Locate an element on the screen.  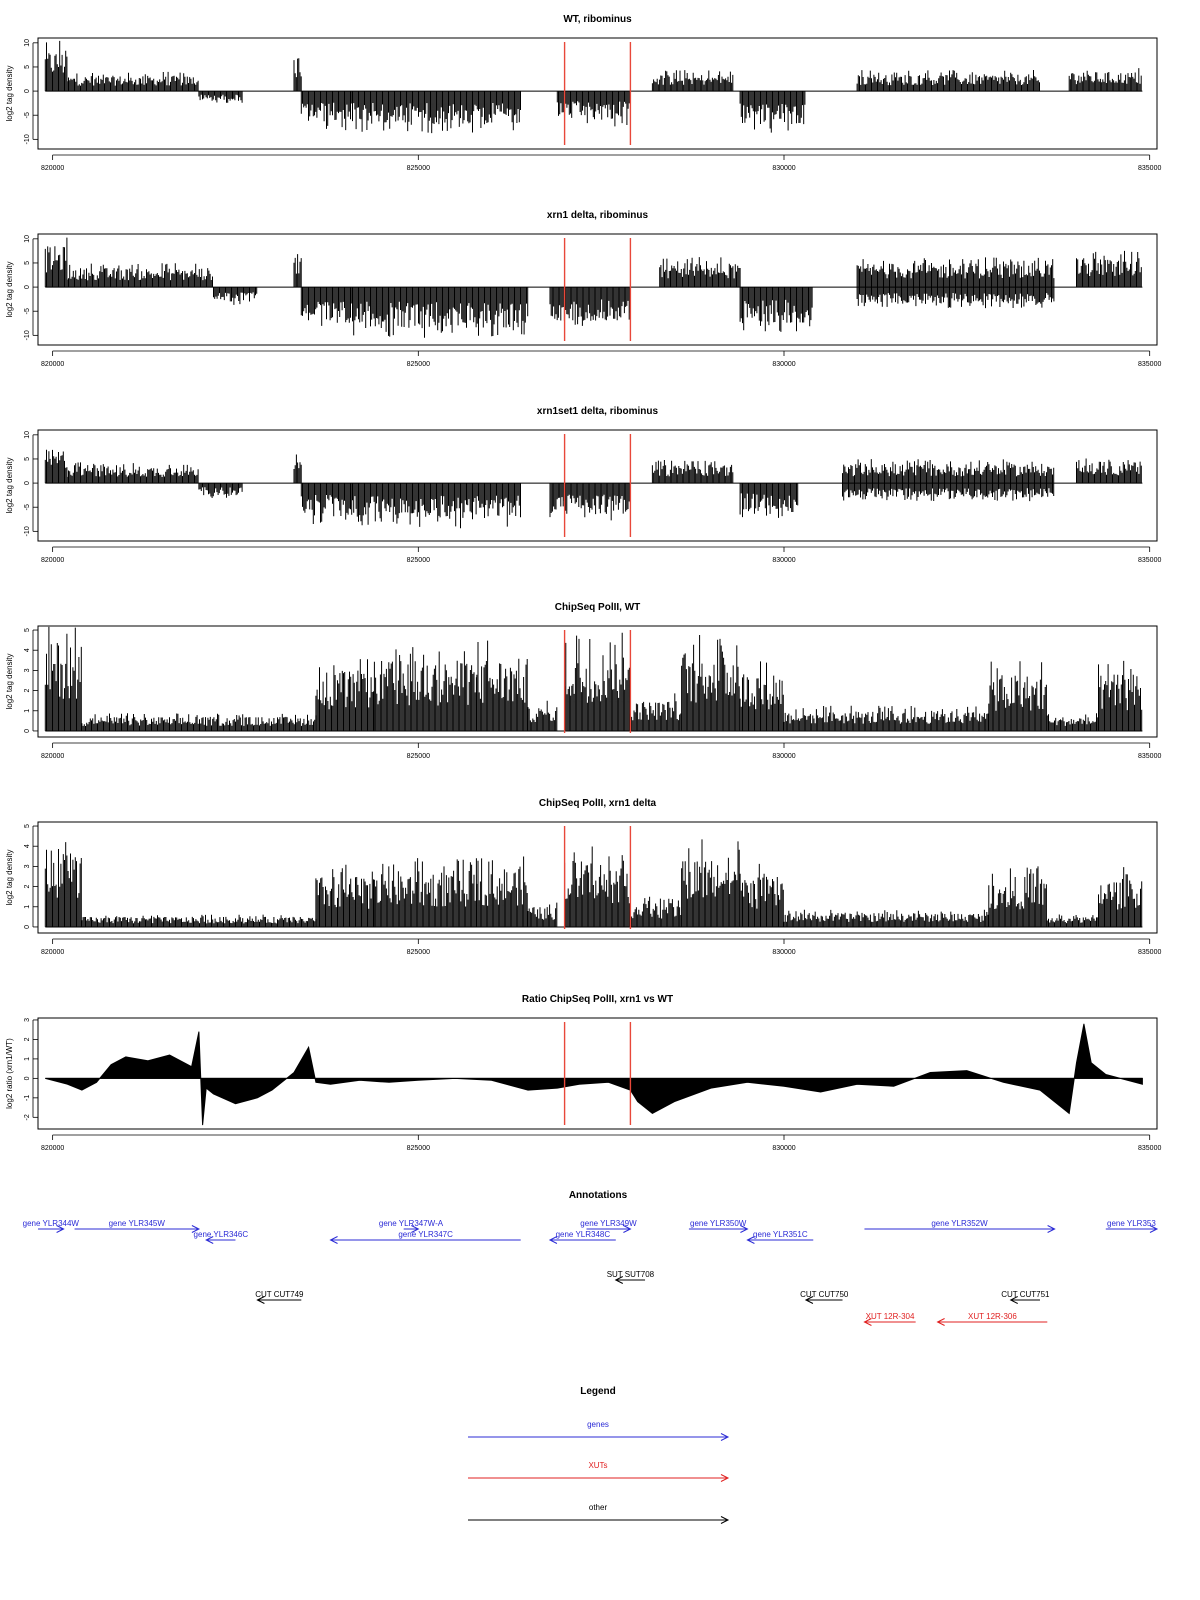
y-tick-label: -5 is located at coordinates (27, 115).